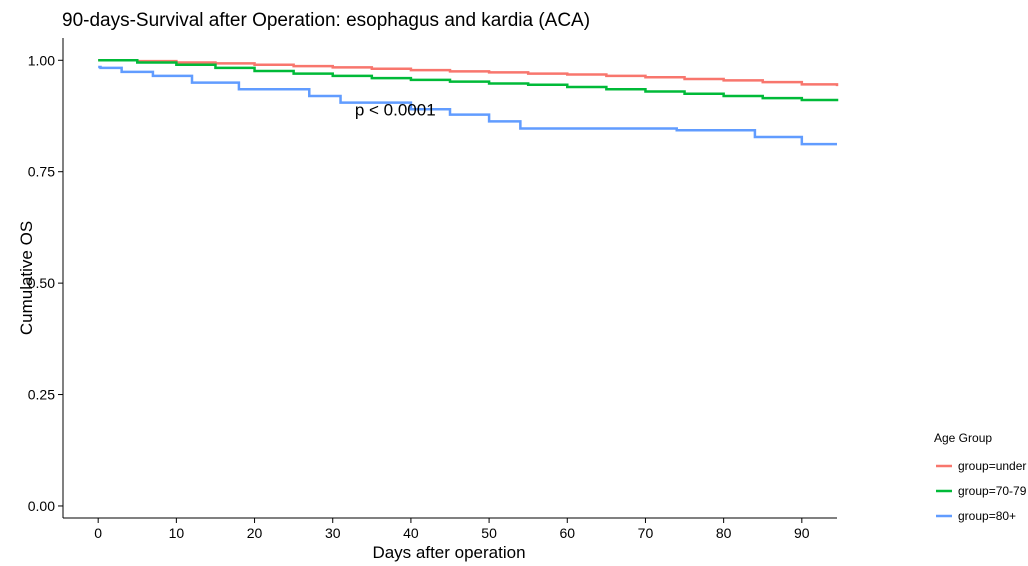 This screenshot has width=1028, height=566. What do you see at coordinates (26, 278) in the screenshot?
I see `y-axis-label: Cumulative OS` at bounding box center [26, 278].